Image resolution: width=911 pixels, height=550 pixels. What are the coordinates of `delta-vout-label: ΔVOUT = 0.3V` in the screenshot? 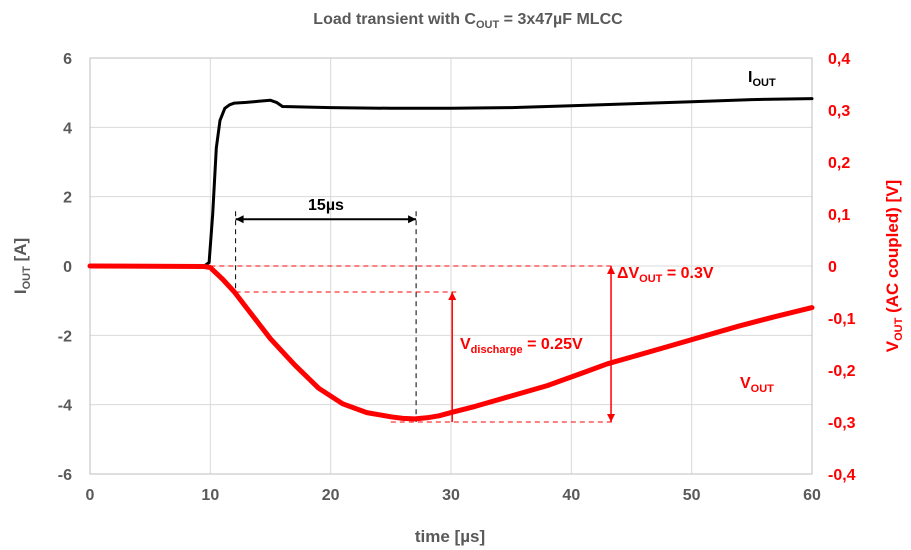 It's located at (665, 275).